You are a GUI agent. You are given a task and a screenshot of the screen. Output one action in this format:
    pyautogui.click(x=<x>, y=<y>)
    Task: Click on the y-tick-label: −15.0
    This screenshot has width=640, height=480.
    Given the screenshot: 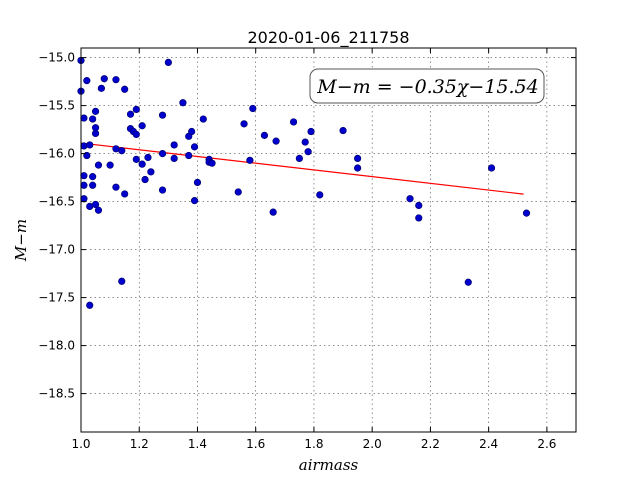 What is the action you would take?
    pyautogui.click(x=56, y=58)
    